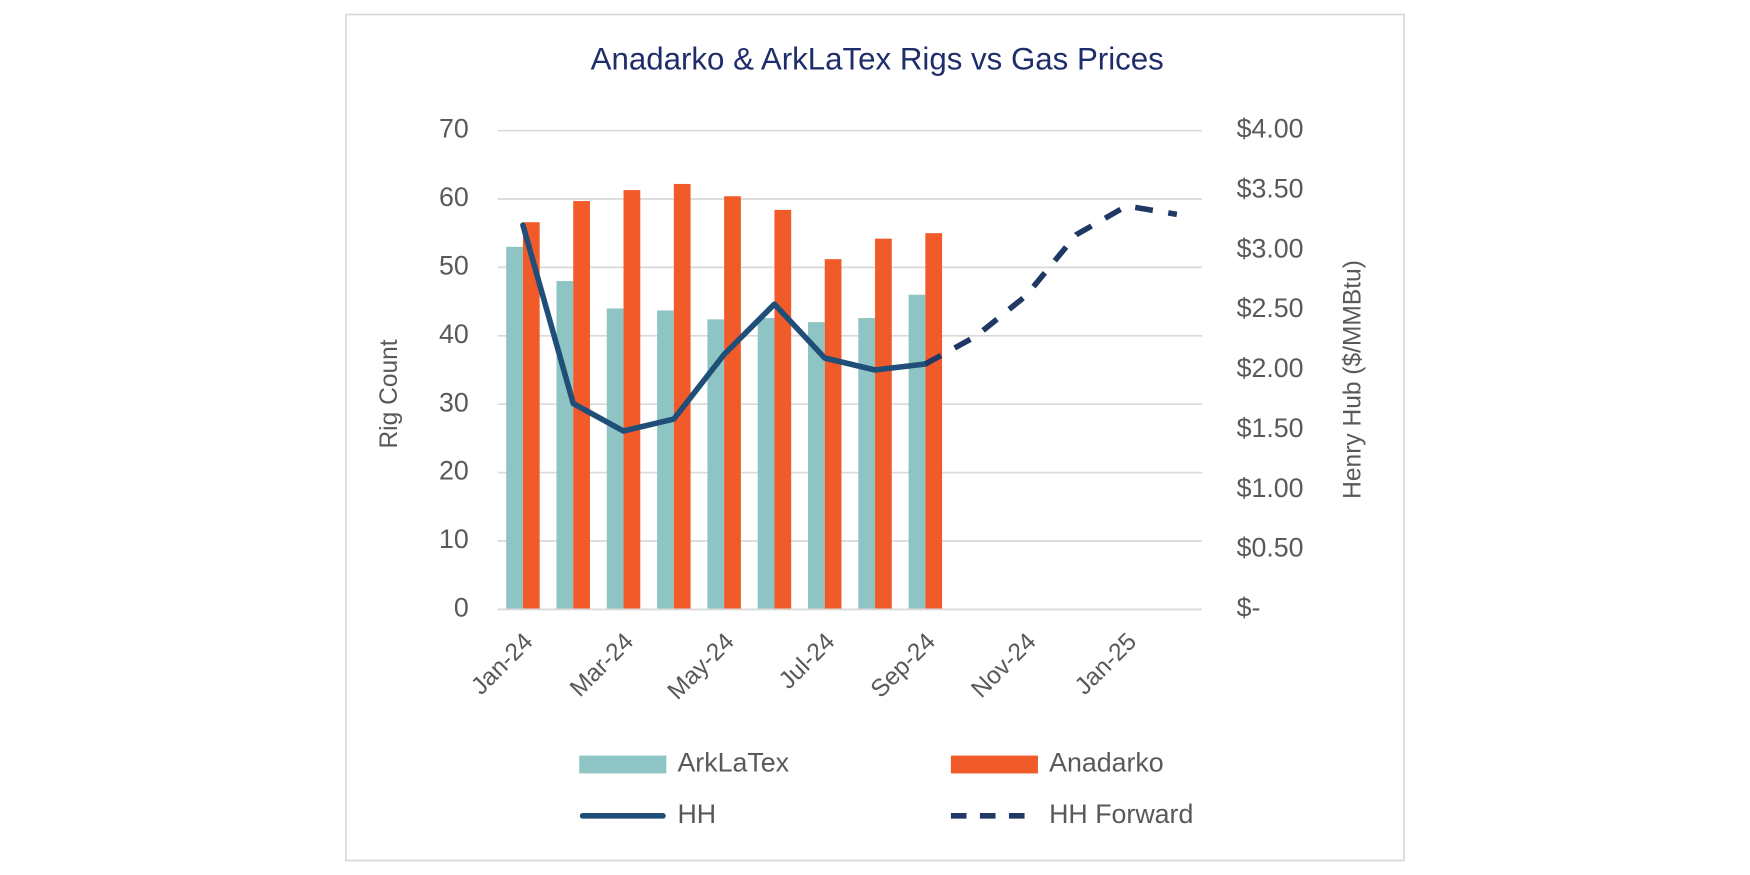 This screenshot has height=875, width=1750. What do you see at coordinates (454, 402) in the screenshot?
I see `y-tick-label: 30` at bounding box center [454, 402].